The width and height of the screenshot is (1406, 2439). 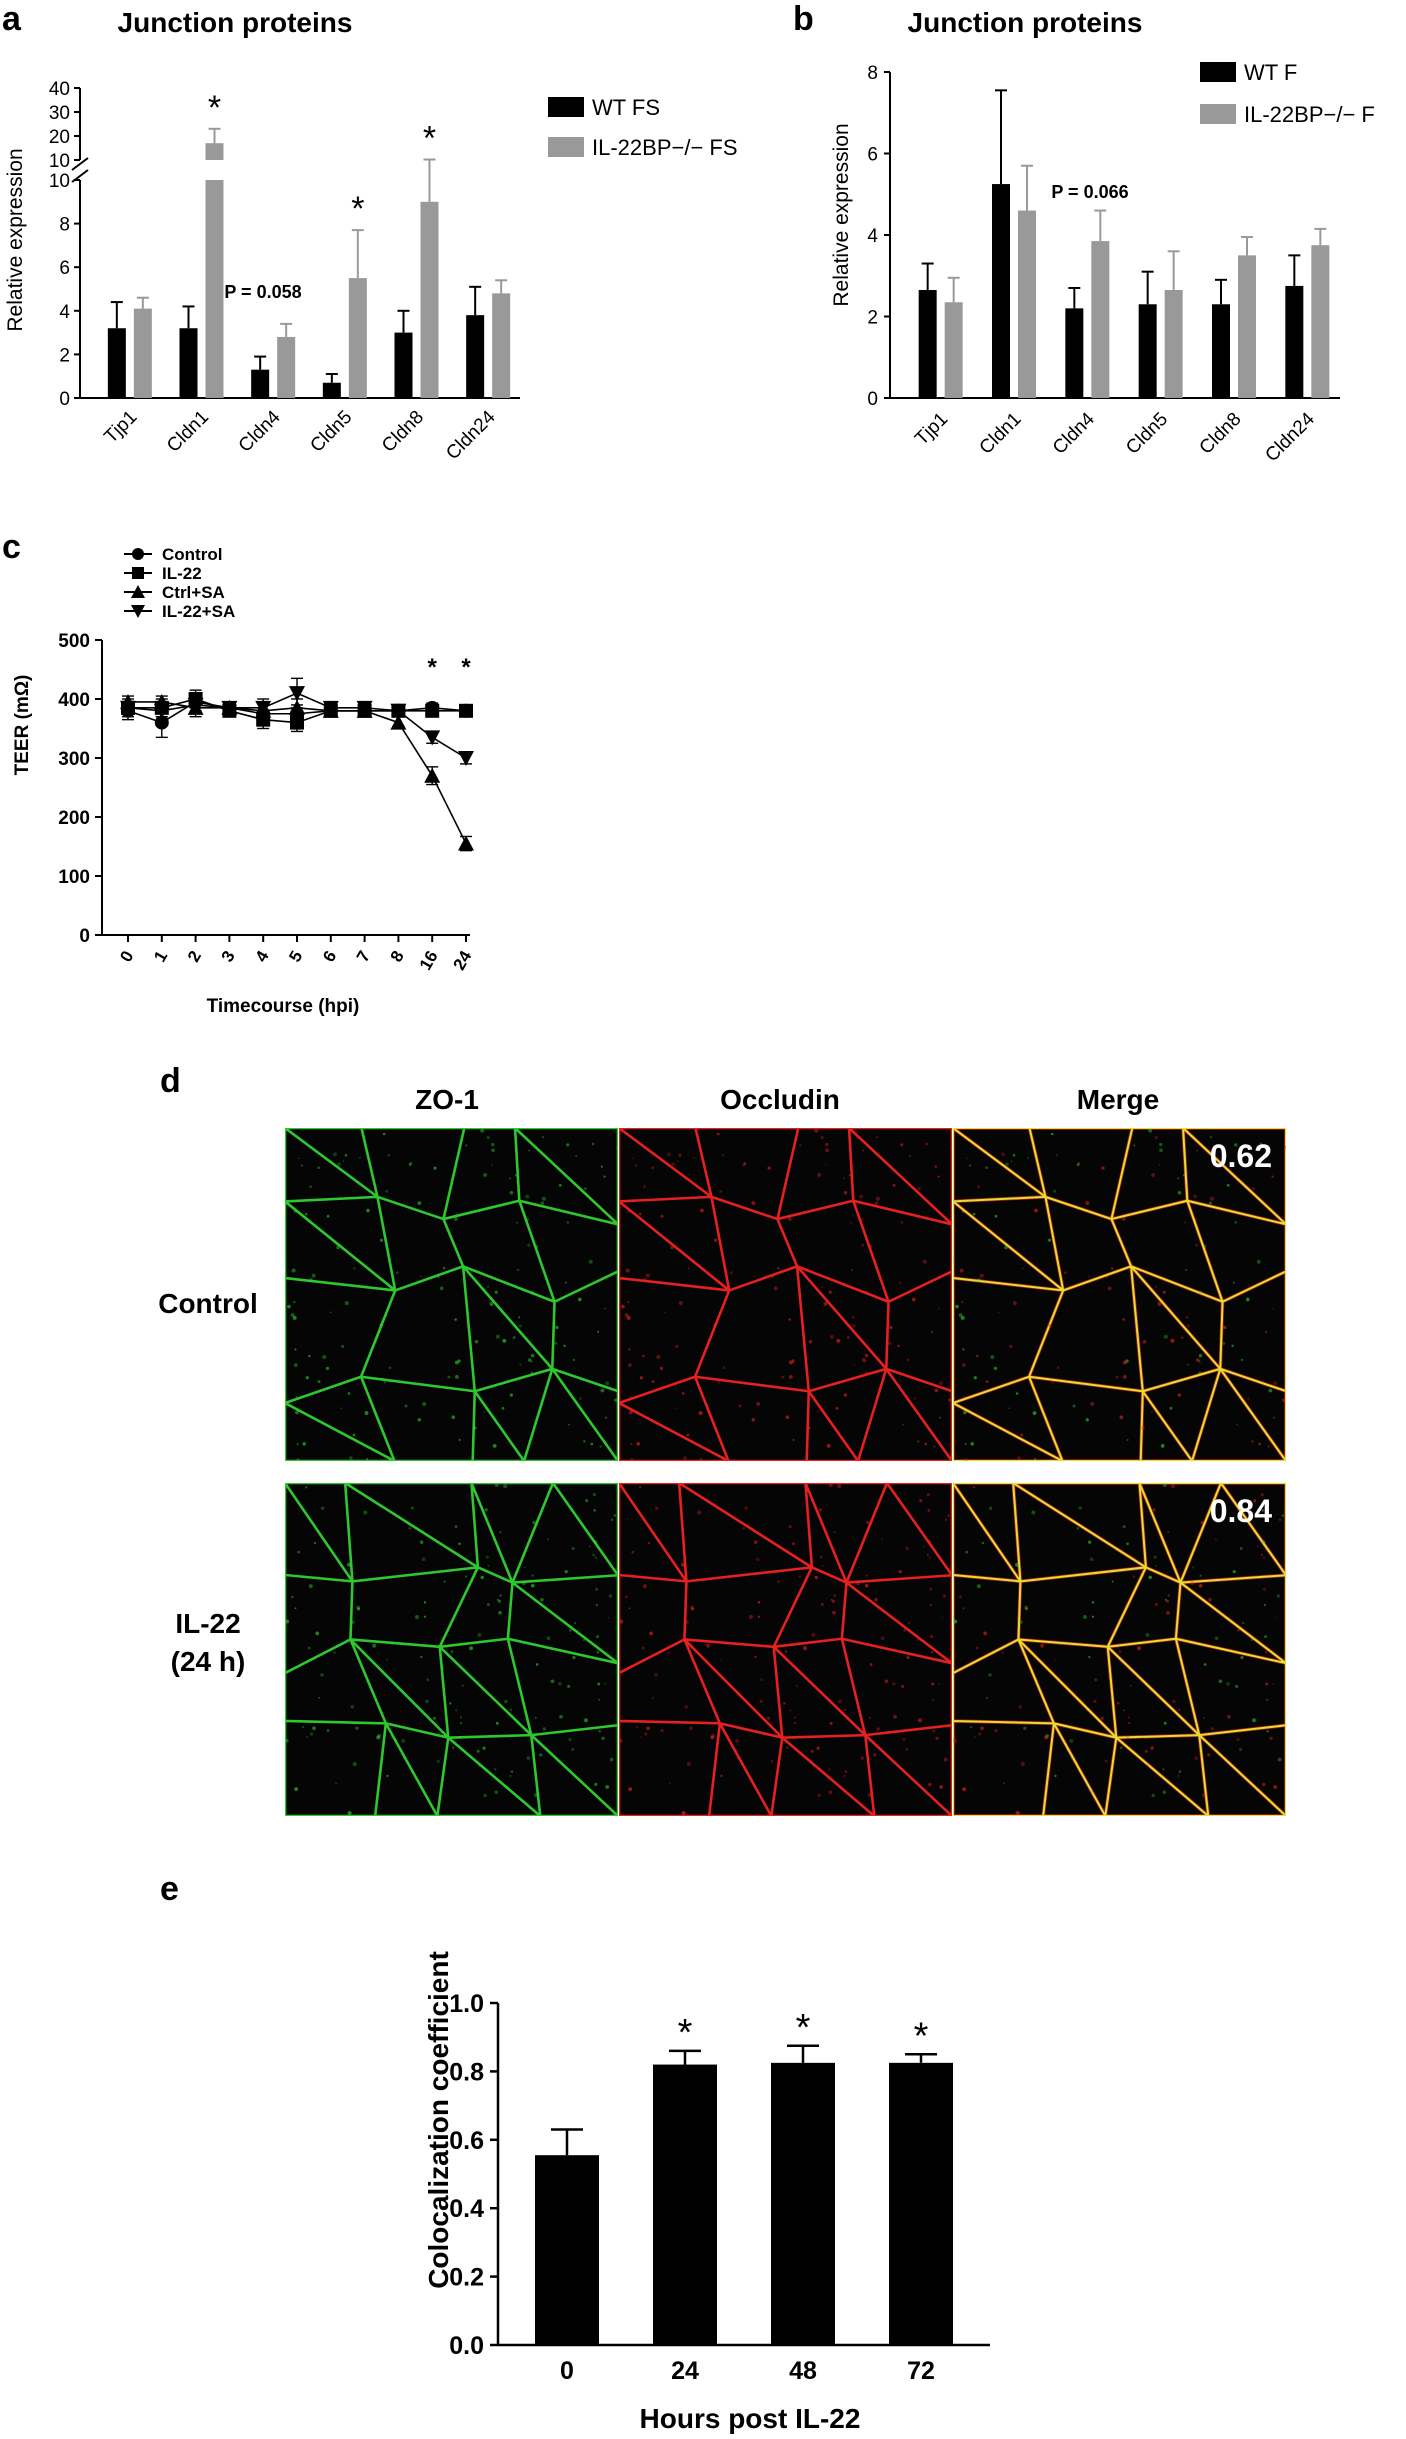 I want to click on a-significance-star: *, so click(x=429, y=139).